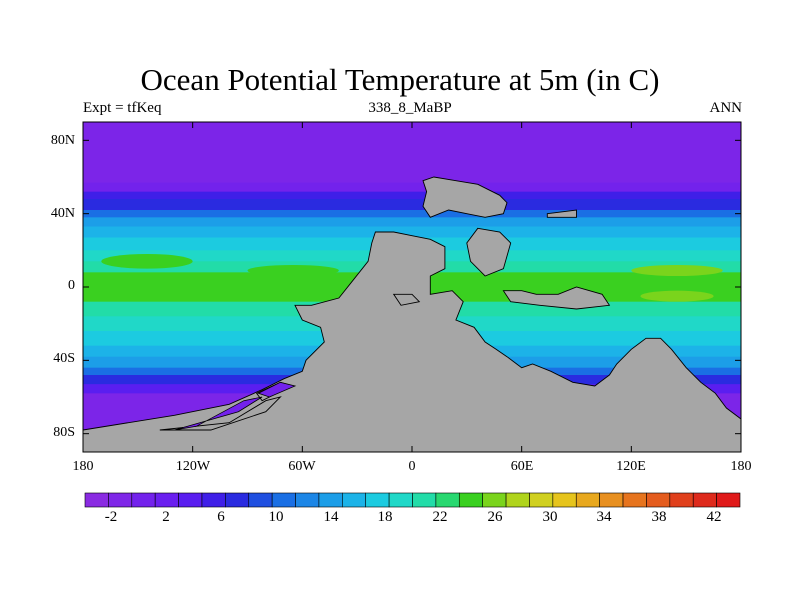 The image size is (800, 600). What do you see at coordinates (714, 517) in the screenshot?
I see `colorbar-label: 42` at bounding box center [714, 517].